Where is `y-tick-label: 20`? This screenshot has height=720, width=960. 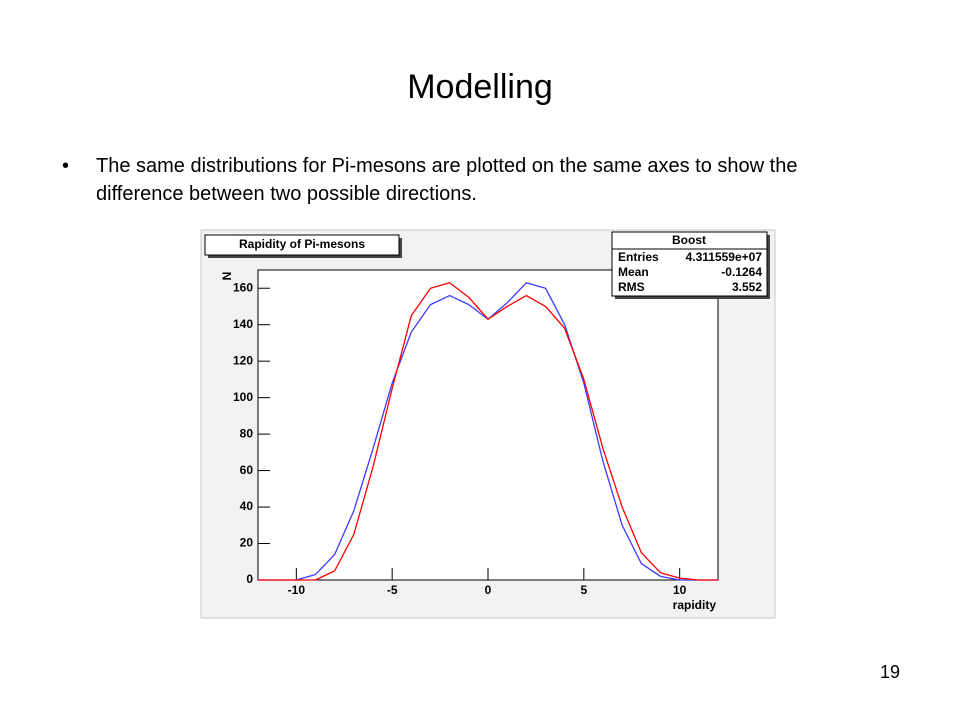
y-tick-label: 20 is located at coordinates (247, 543).